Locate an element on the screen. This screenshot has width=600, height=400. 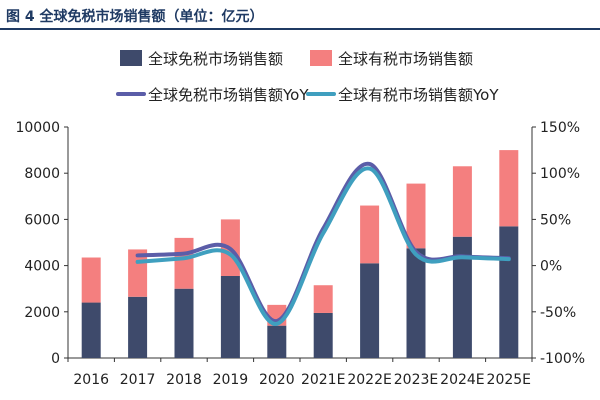
left-tick-label: 8000 is located at coordinates (42, 174).